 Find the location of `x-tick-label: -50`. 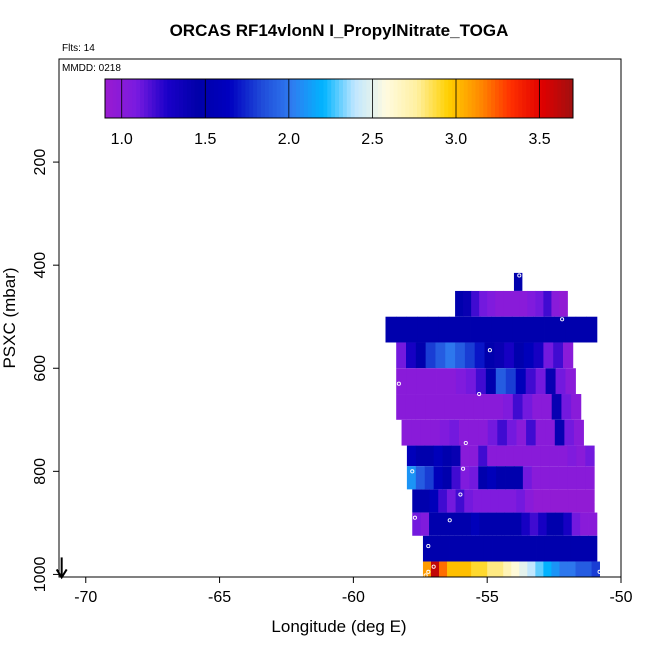

x-tick-label: -50 is located at coordinates (620, 597).